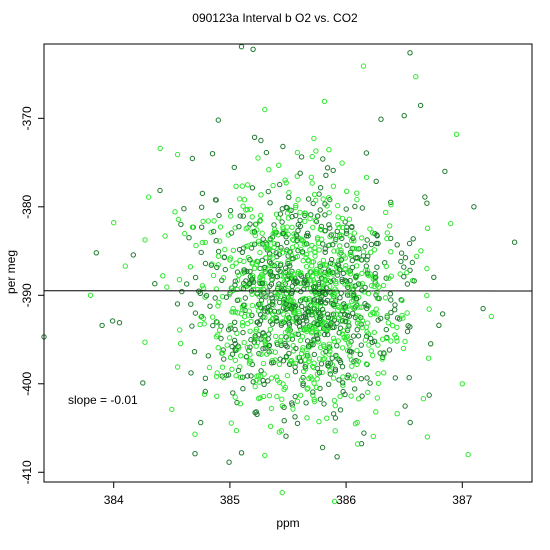 This screenshot has width=550, height=550. I want to click on x-tick-label: 387, so click(462, 500).